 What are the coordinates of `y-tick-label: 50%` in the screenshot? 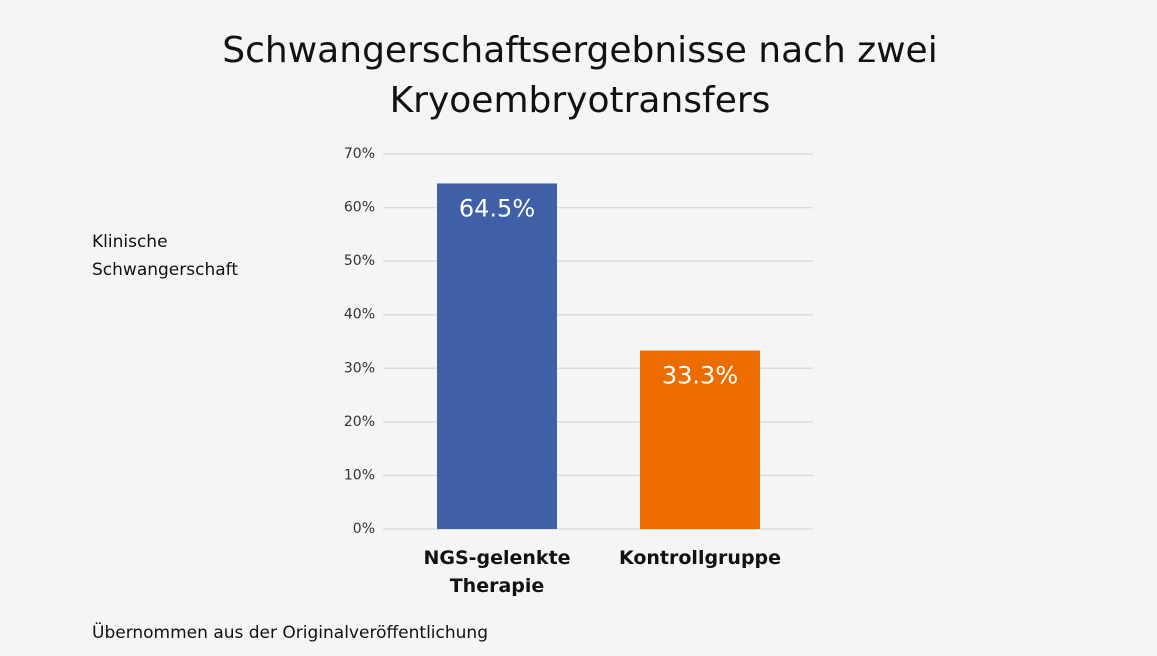 It's located at (359, 261).